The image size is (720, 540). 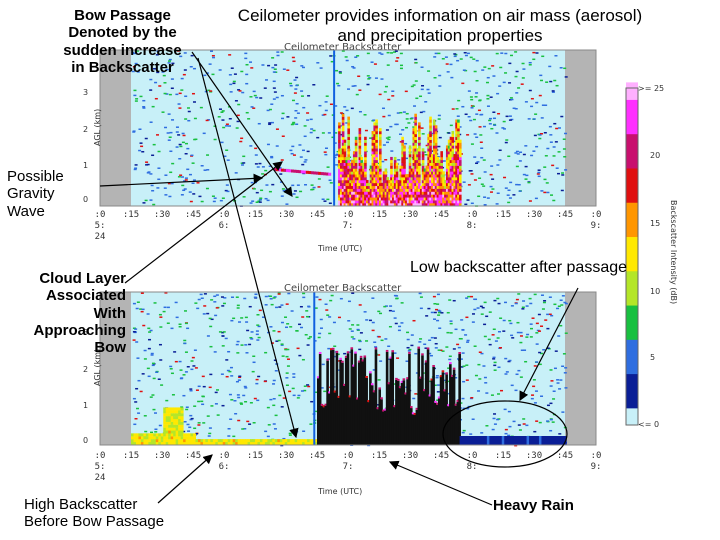 What do you see at coordinates (348, 220) in the screenshot?
I see `x-tick-label: :0 7:` at bounding box center [348, 220].